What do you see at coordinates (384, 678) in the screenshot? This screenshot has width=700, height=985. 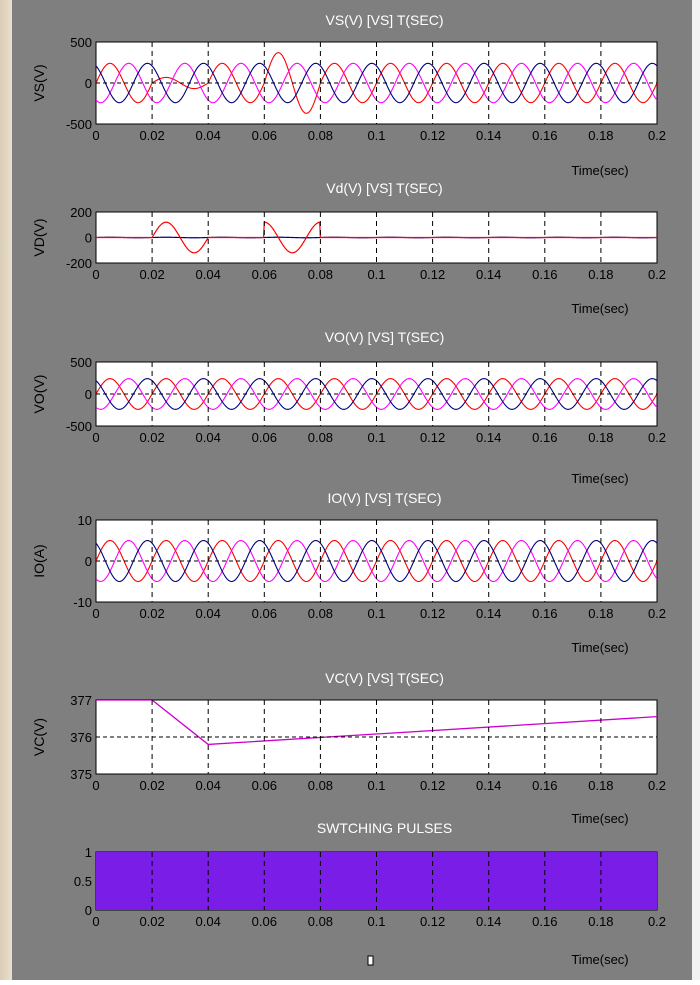 I see `chart-title: VC(V) [VS] T(SEC)` at bounding box center [384, 678].